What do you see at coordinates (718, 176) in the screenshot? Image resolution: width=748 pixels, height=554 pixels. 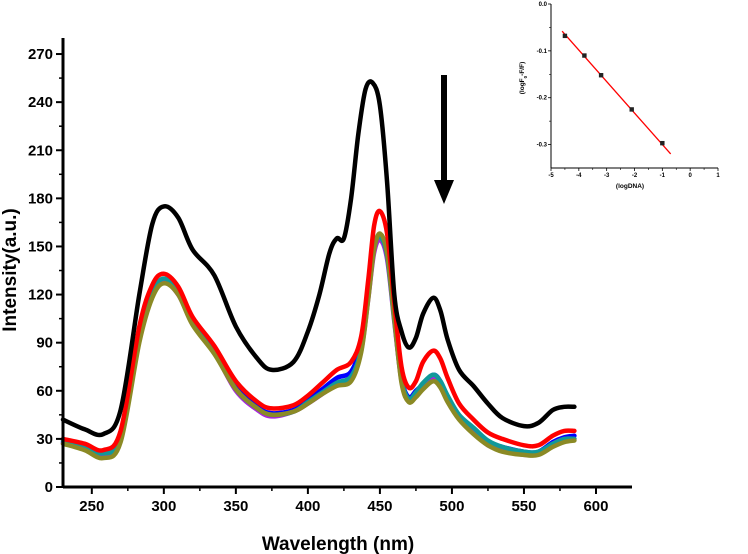 I see `inset-x-tick-label: 1` at bounding box center [718, 176].